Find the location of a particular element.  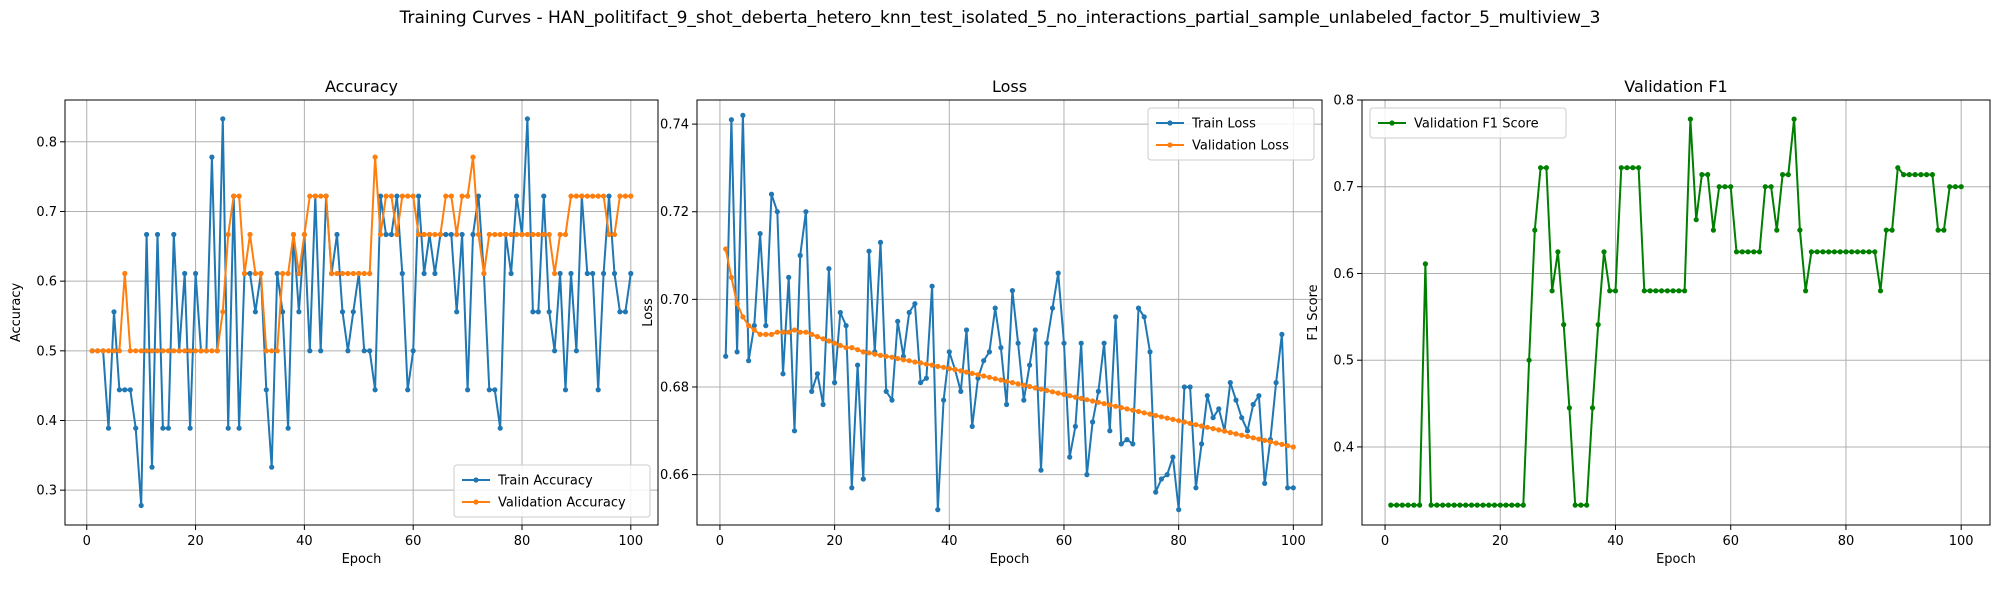

legend-box is located at coordinates (552, 491).